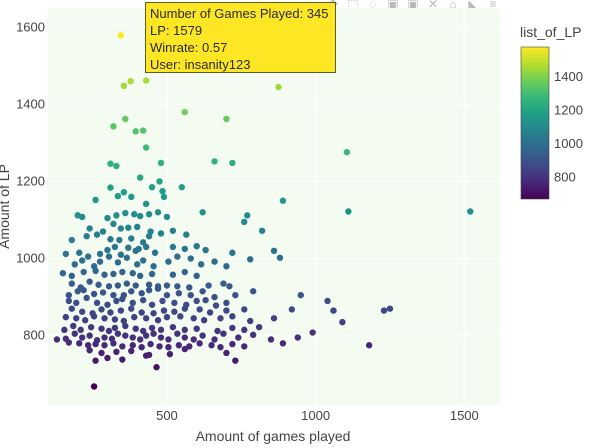  What do you see at coordinates (30, 103) in the screenshot?
I see `y-tick-label: 1400` at bounding box center [30, 103].